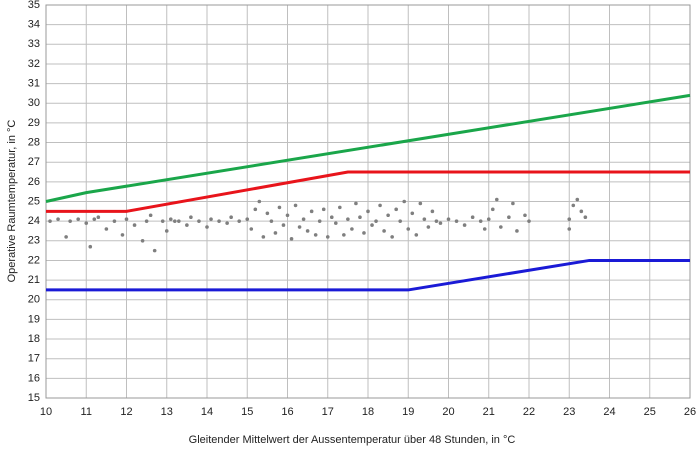 The height and width of the screenshot is (458, 698). I want to click on y-tick-label: 32, so click(34, 64).